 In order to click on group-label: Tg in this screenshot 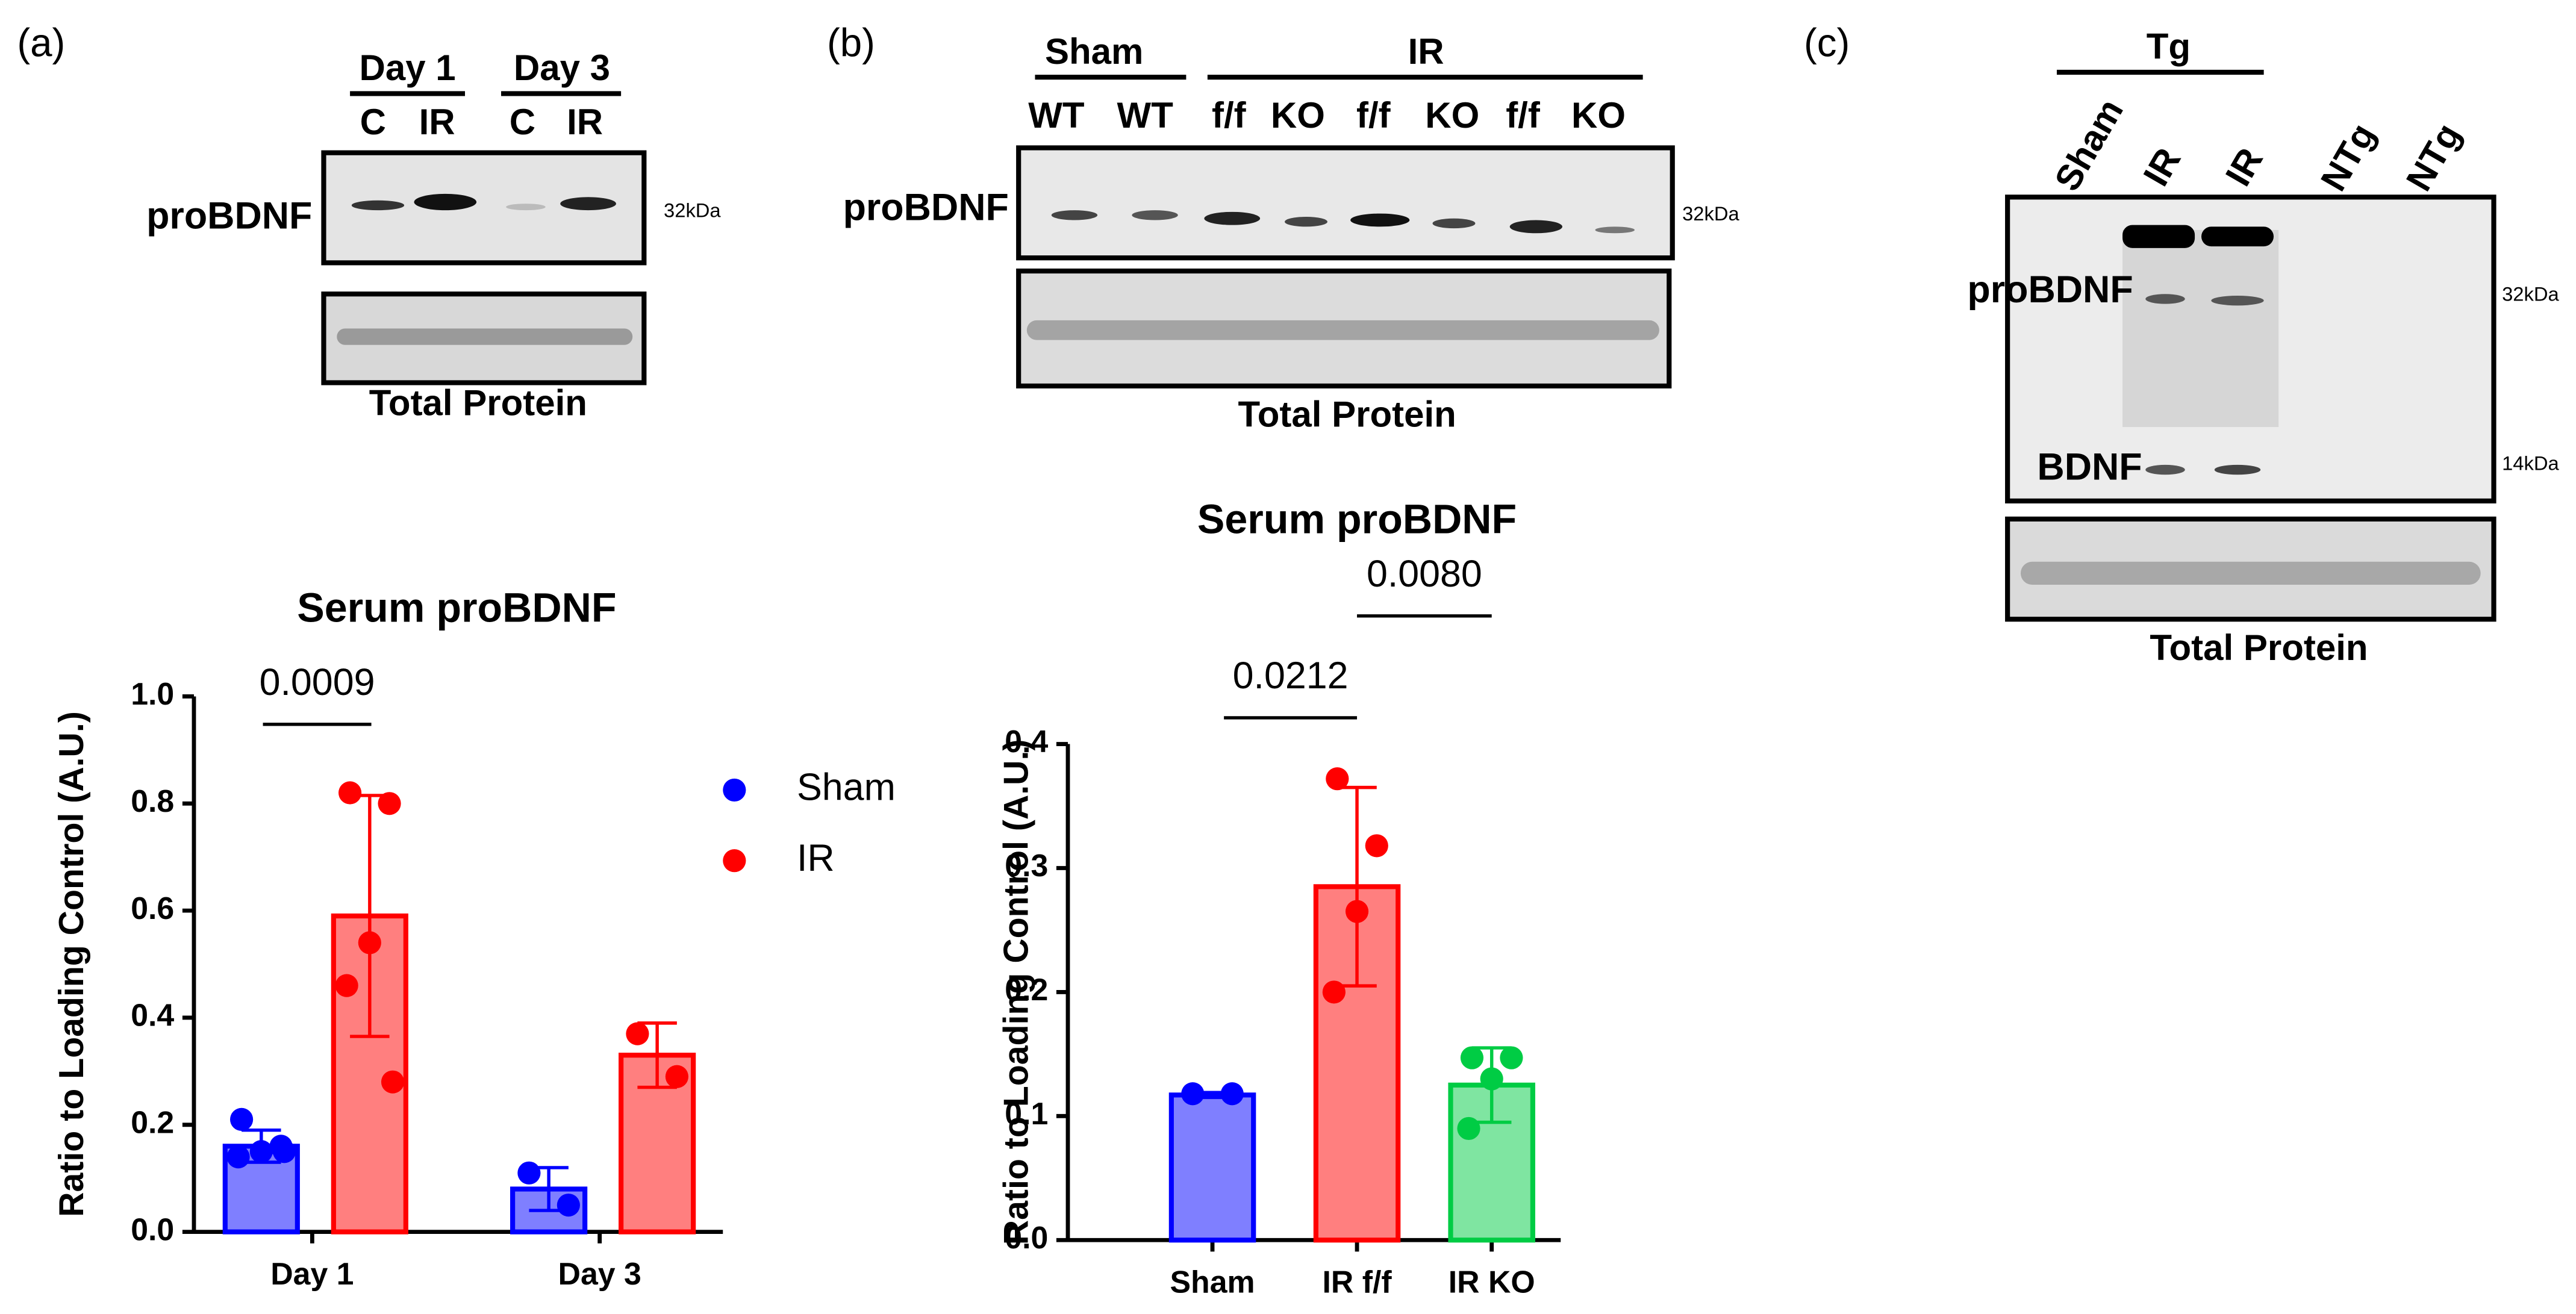, I will do `click(2169, 46)`.